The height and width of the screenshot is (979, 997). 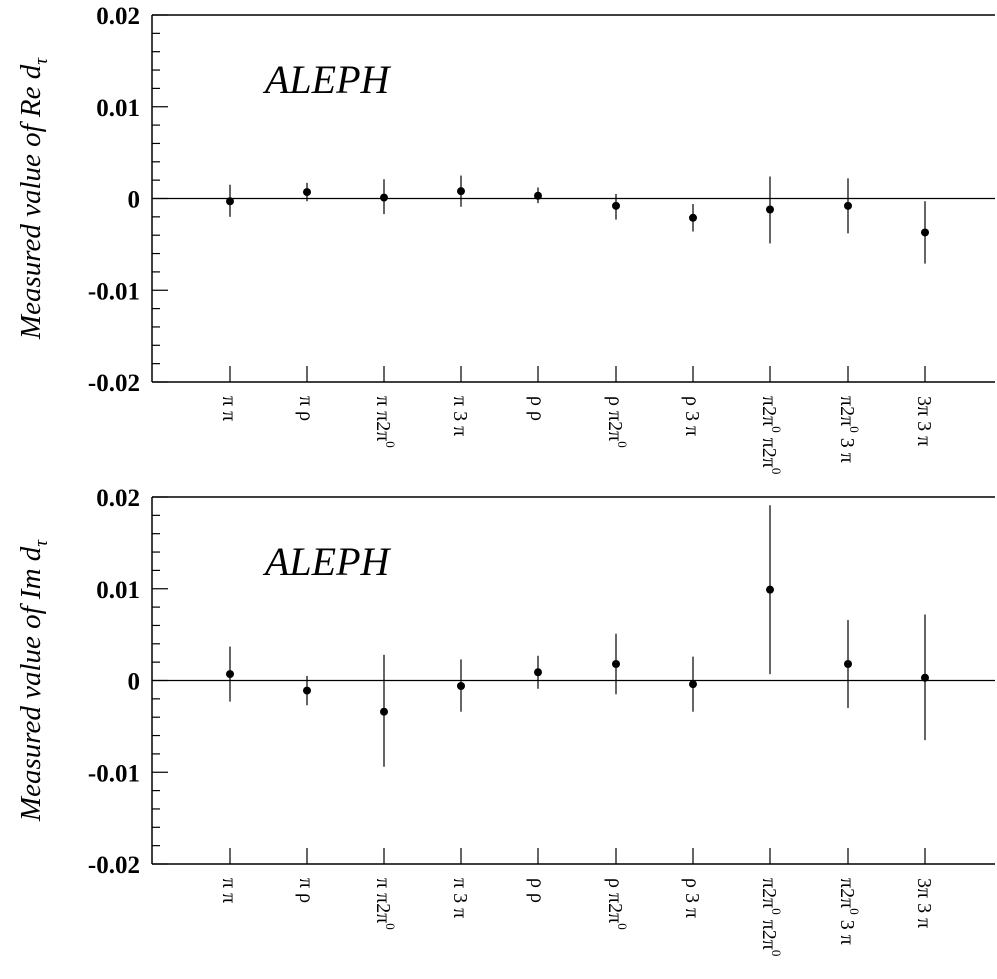 I want to click on y-axis-label-main: Measured value of Re d, so click(x=31, y=202).